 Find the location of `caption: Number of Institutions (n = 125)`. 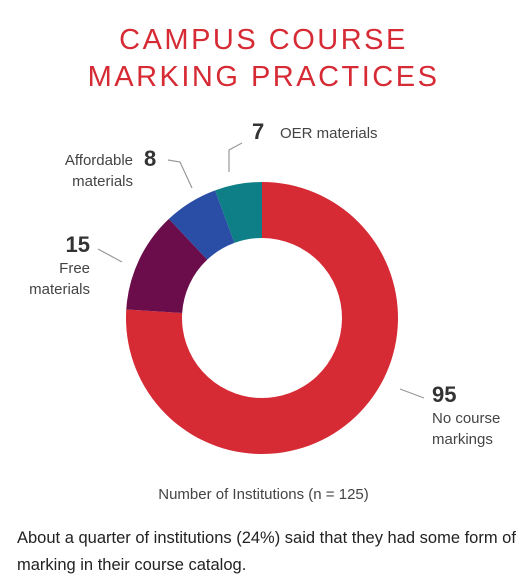

caption: Number of Institutions (n = 125) is located at coordinates (263, 494).